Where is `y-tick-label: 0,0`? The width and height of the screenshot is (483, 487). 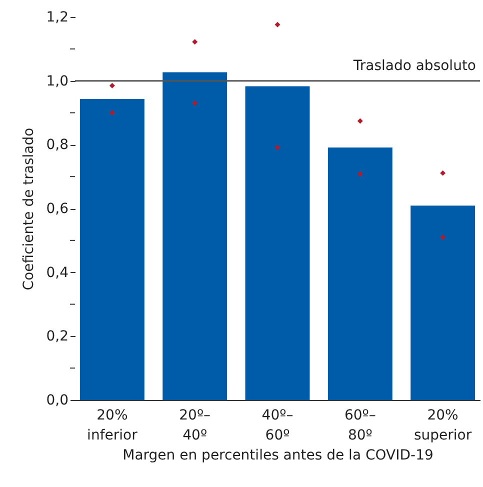 y-tick-label: 0,0 is located at coordinates (57, 400).